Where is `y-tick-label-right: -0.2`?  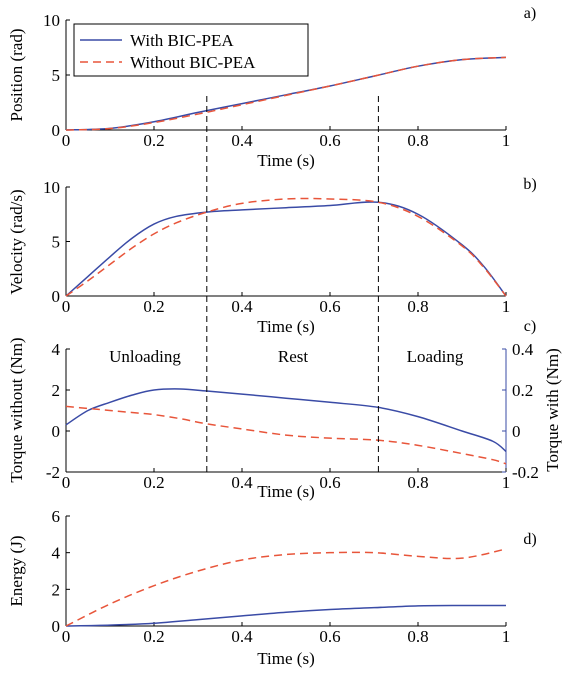 y-tick-label-right: -0.2 is located at coordinates (525, 472).